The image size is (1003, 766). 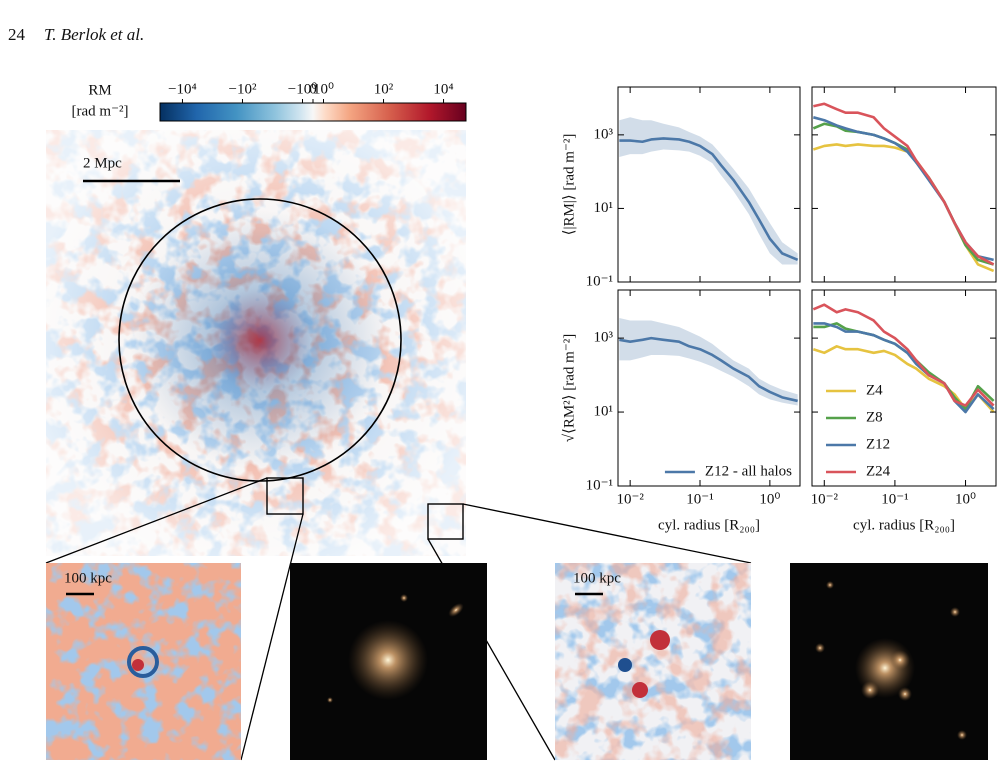 What do you see at coordinates (878, 471) in the screenshot?
I see `legend-label: Z24` at bounding box center [878, 471].